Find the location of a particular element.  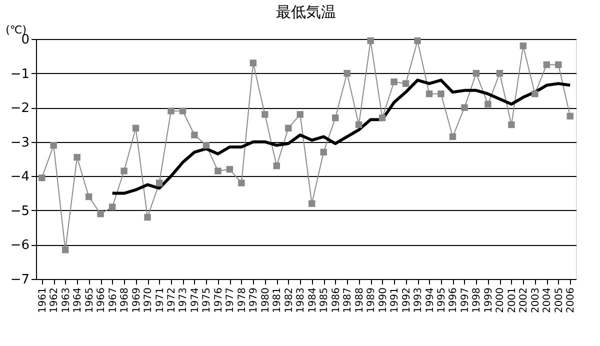

x-tick-label: 1998 is located at coordinates (477, 300).